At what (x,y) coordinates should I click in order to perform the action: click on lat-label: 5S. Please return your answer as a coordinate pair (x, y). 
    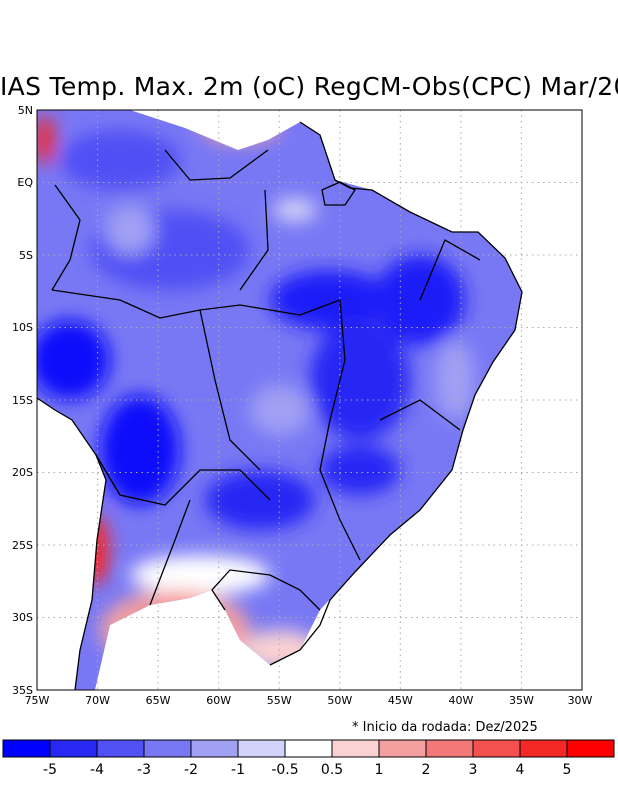
    Looking at the image, I should click on (26, 255).